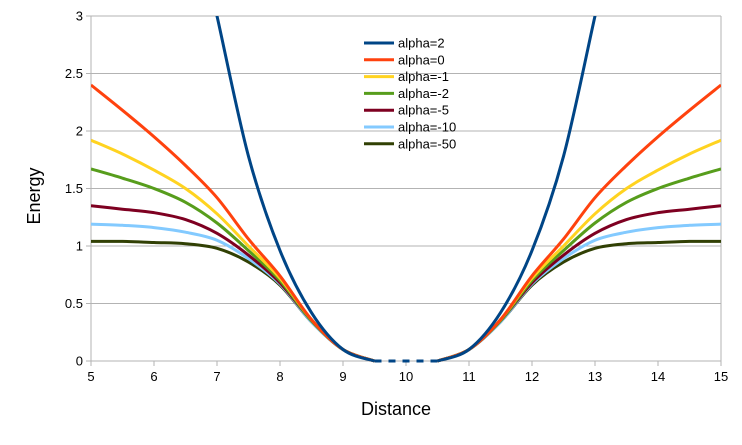  I want to click on legend-label: alpha=-1, so click(423, 76).